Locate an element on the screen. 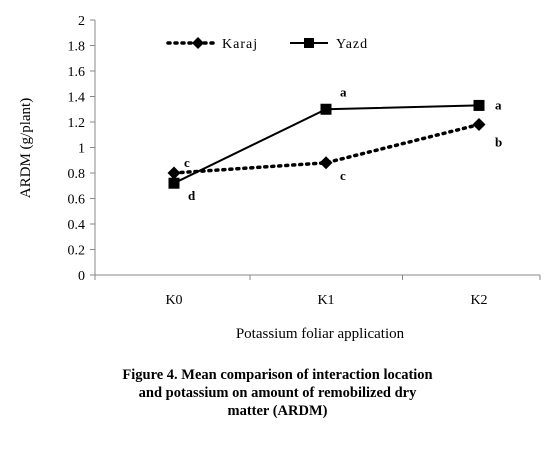  x-axis-title: Potassium foliar application is located at coordinates (320, 334).